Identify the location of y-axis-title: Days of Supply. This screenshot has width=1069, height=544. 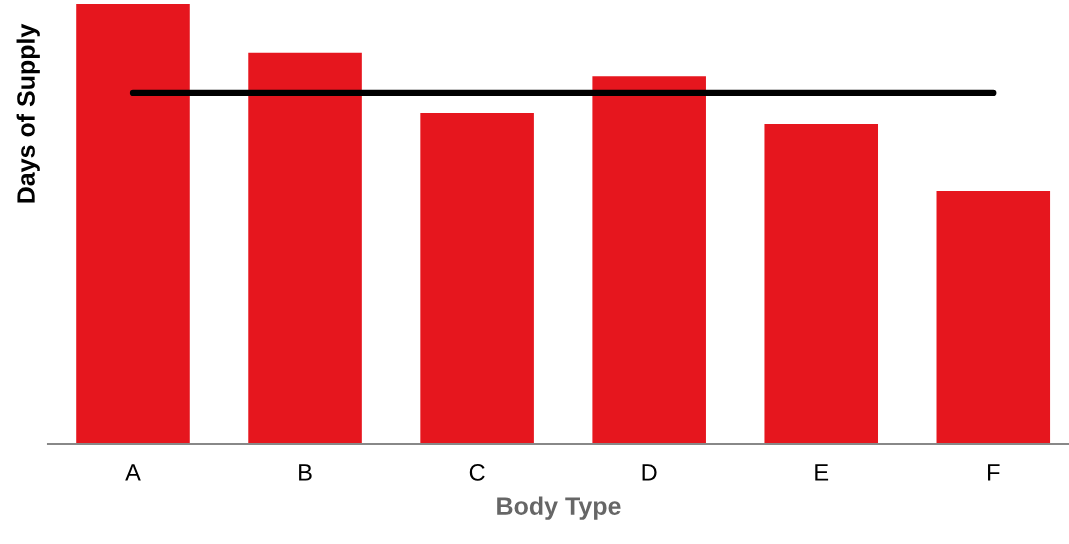
(28, 113).